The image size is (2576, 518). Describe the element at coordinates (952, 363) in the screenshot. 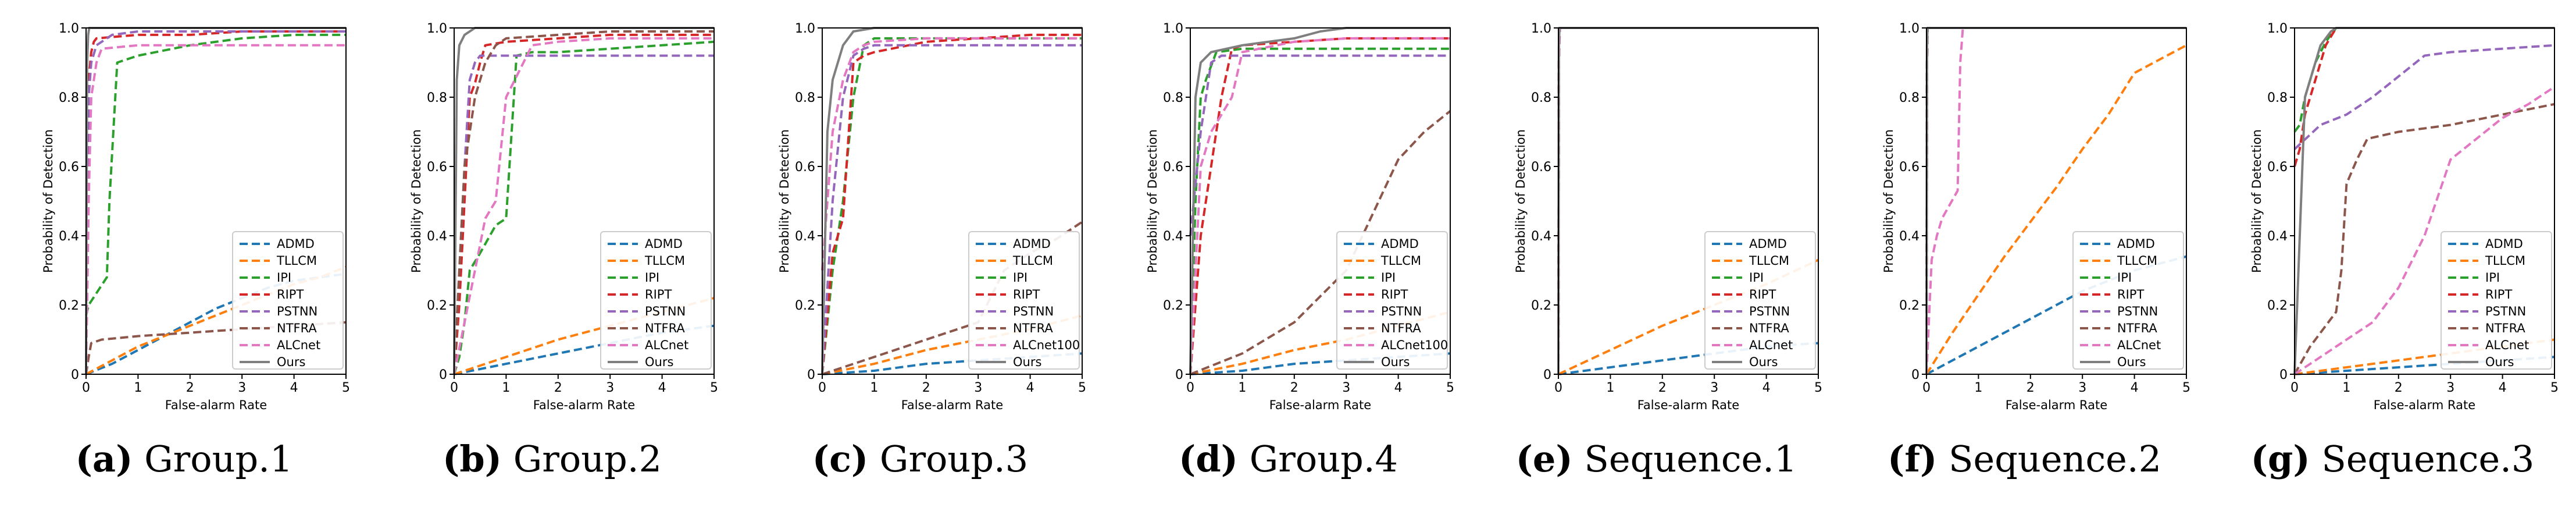

I see `series-line-admd` at that location.